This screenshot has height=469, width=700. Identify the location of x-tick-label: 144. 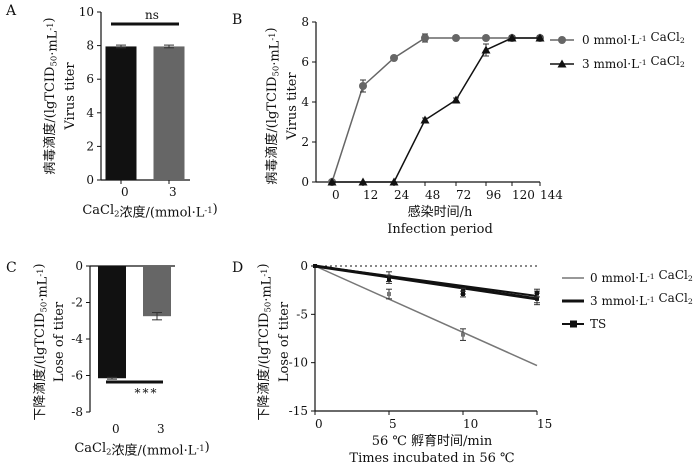
(551, 195).